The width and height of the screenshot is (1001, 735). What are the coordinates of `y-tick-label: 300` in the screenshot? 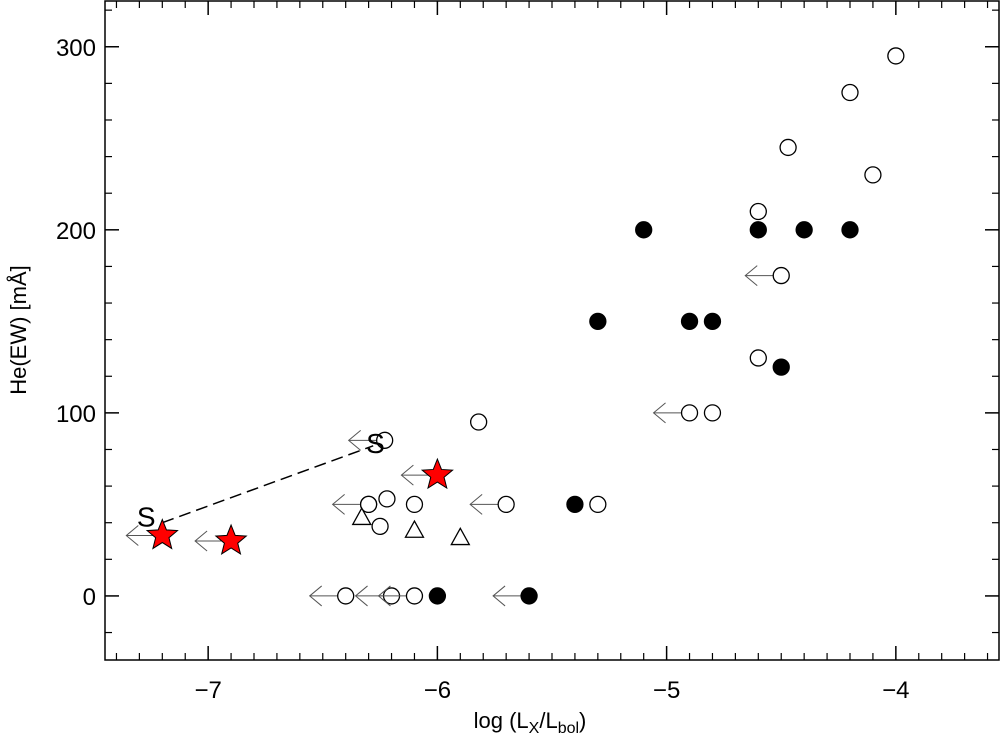 It's located at (76, 48).